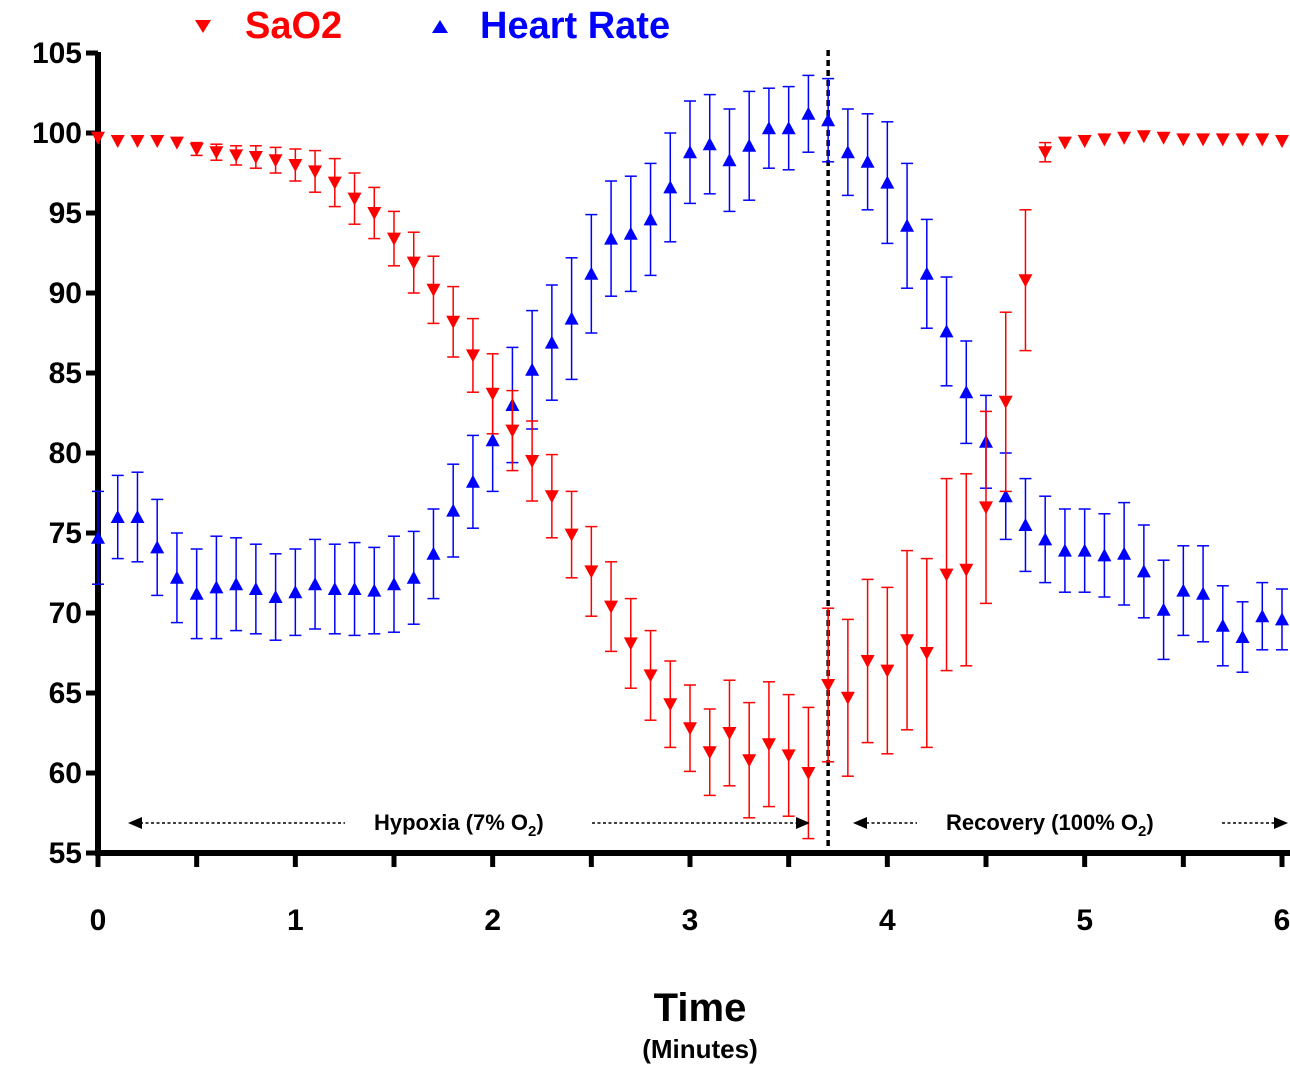 Image resolution: width=1290 pixels, height=1071 pixels. What do you see at coordinates (432, 26) in the screenshot?
I see `legend: SaO2 Heart Rate` at bounding box center [432, 26].